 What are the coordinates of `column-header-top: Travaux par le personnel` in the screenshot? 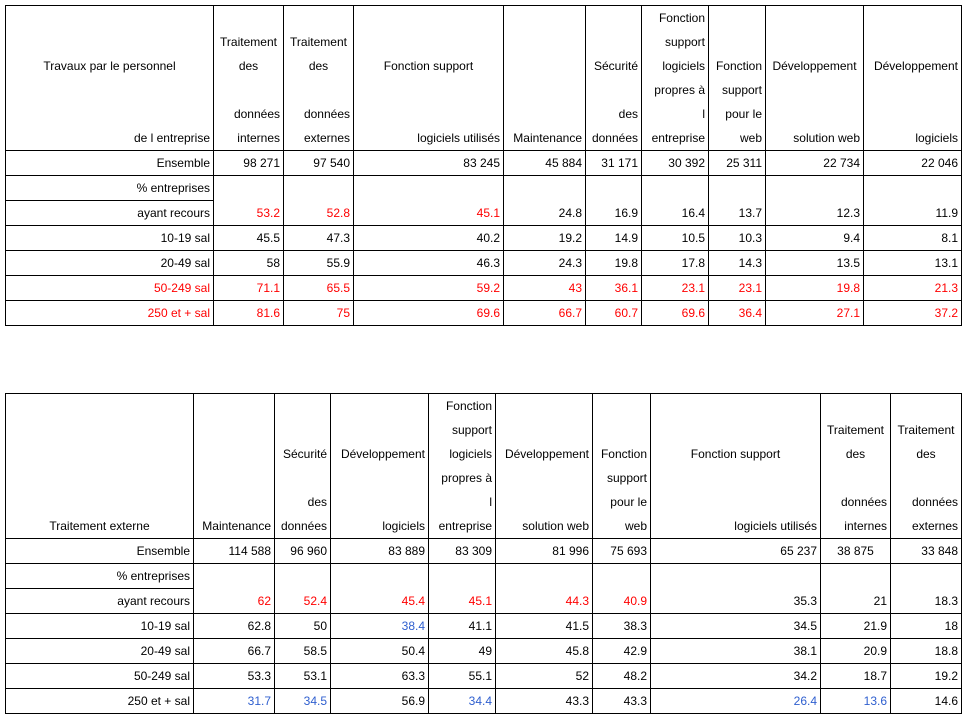 It's located at (109, 41).